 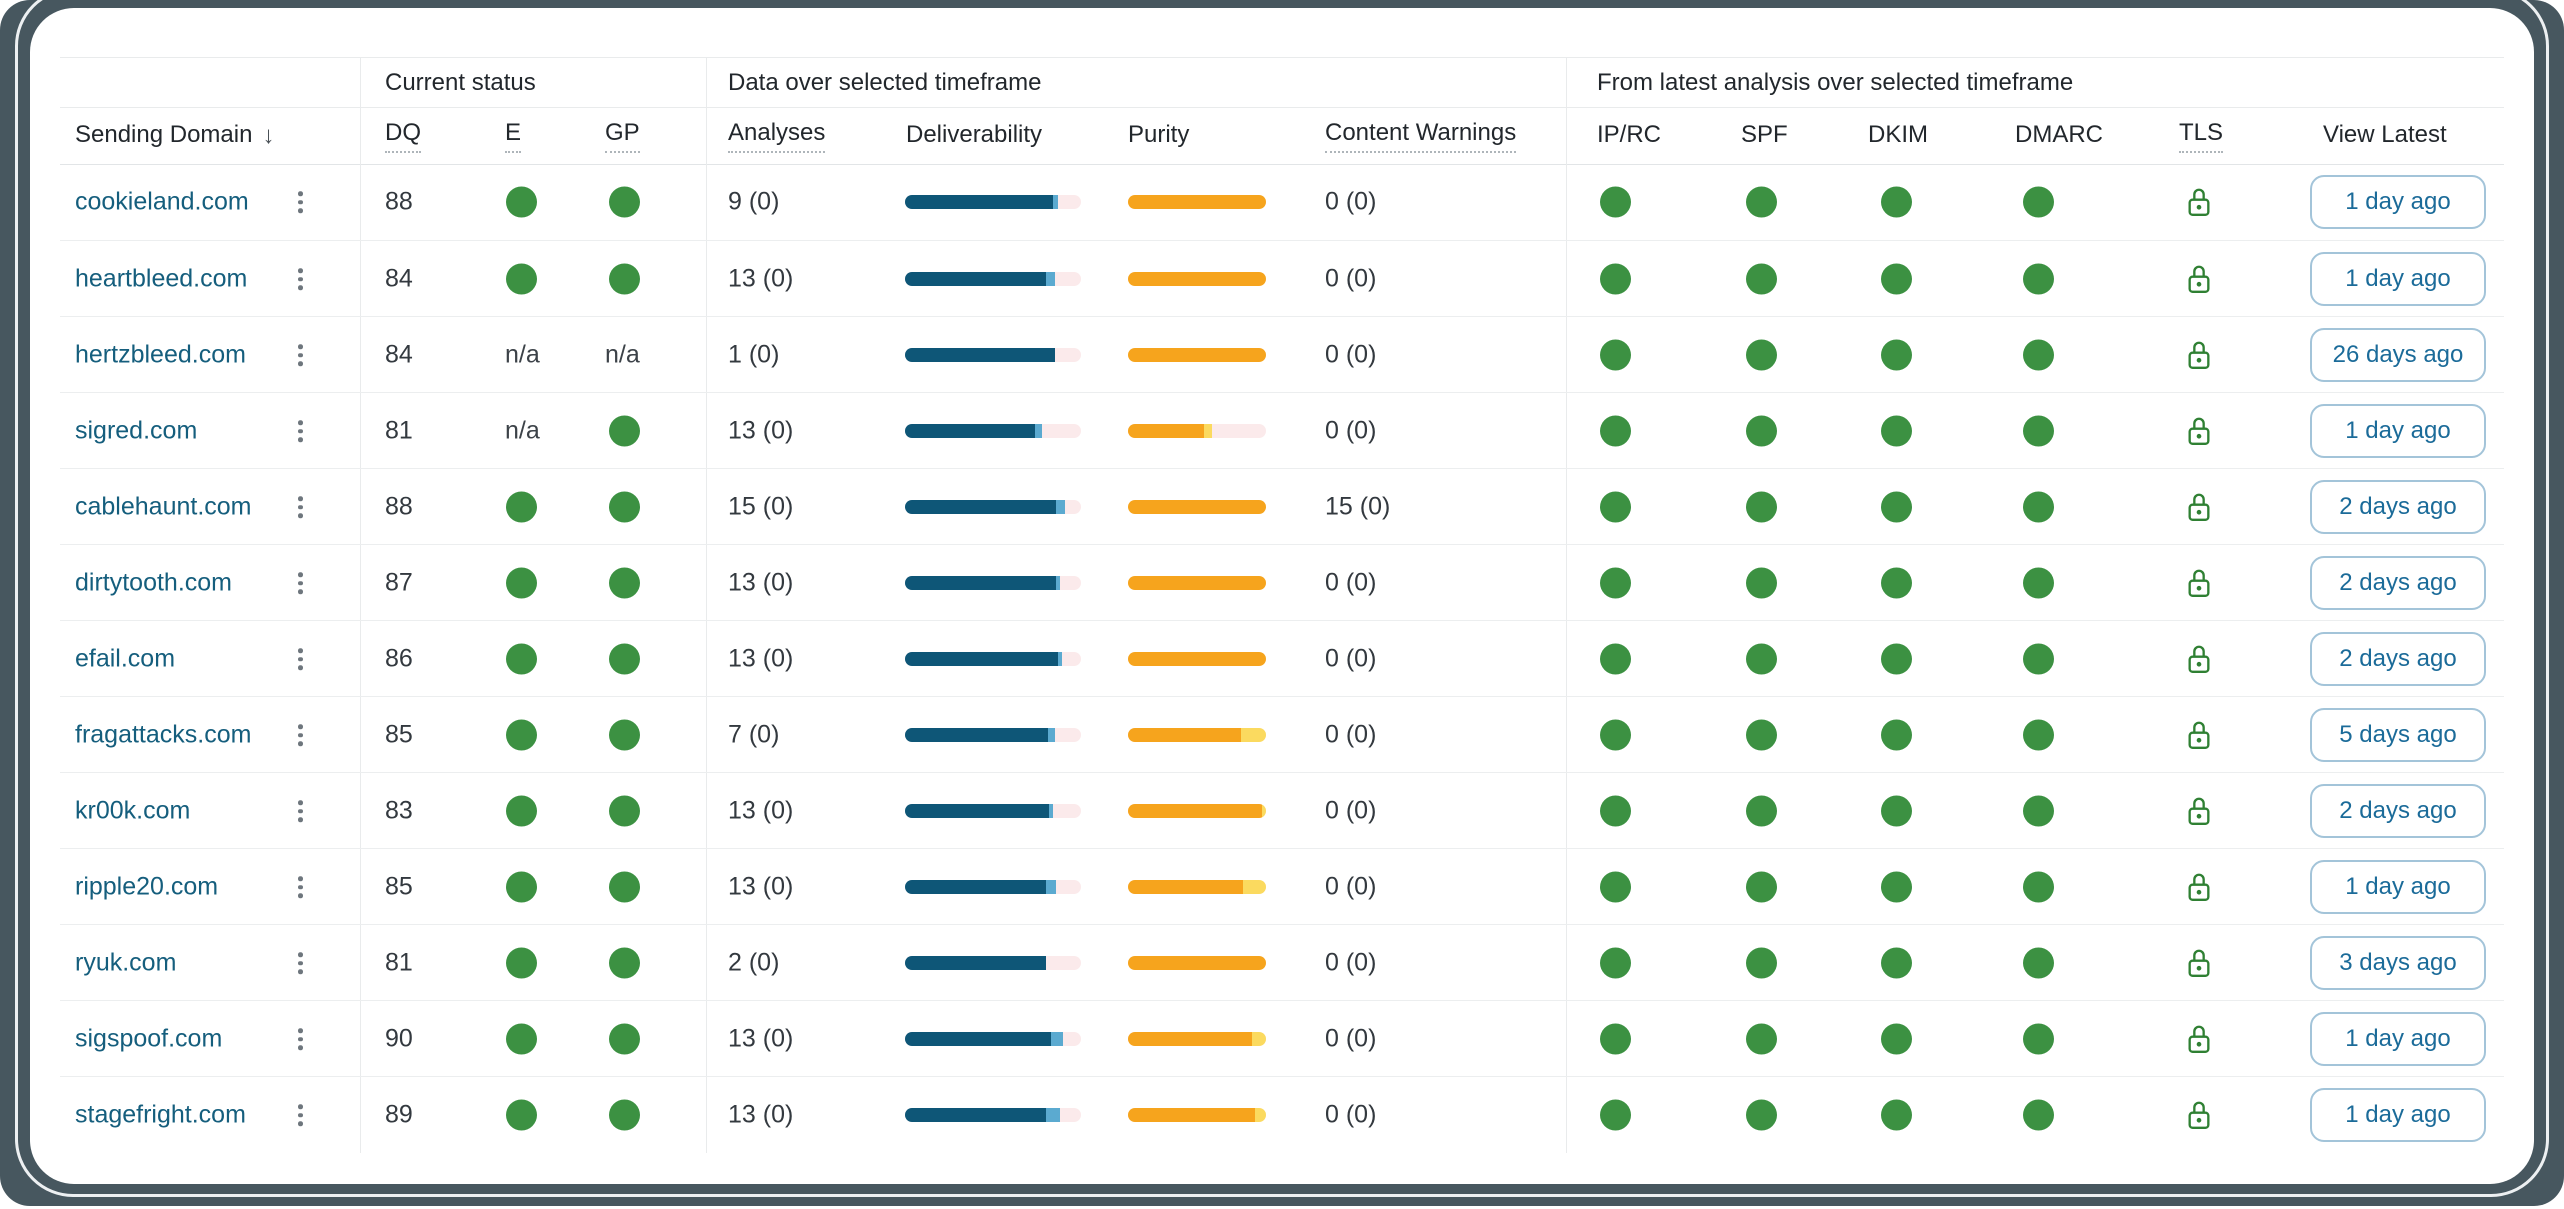 What do you see at coordinates (126, 962) in the screenshot?
I see `sending-domain-link: ryuk.com` at bounding box center [126, 962].